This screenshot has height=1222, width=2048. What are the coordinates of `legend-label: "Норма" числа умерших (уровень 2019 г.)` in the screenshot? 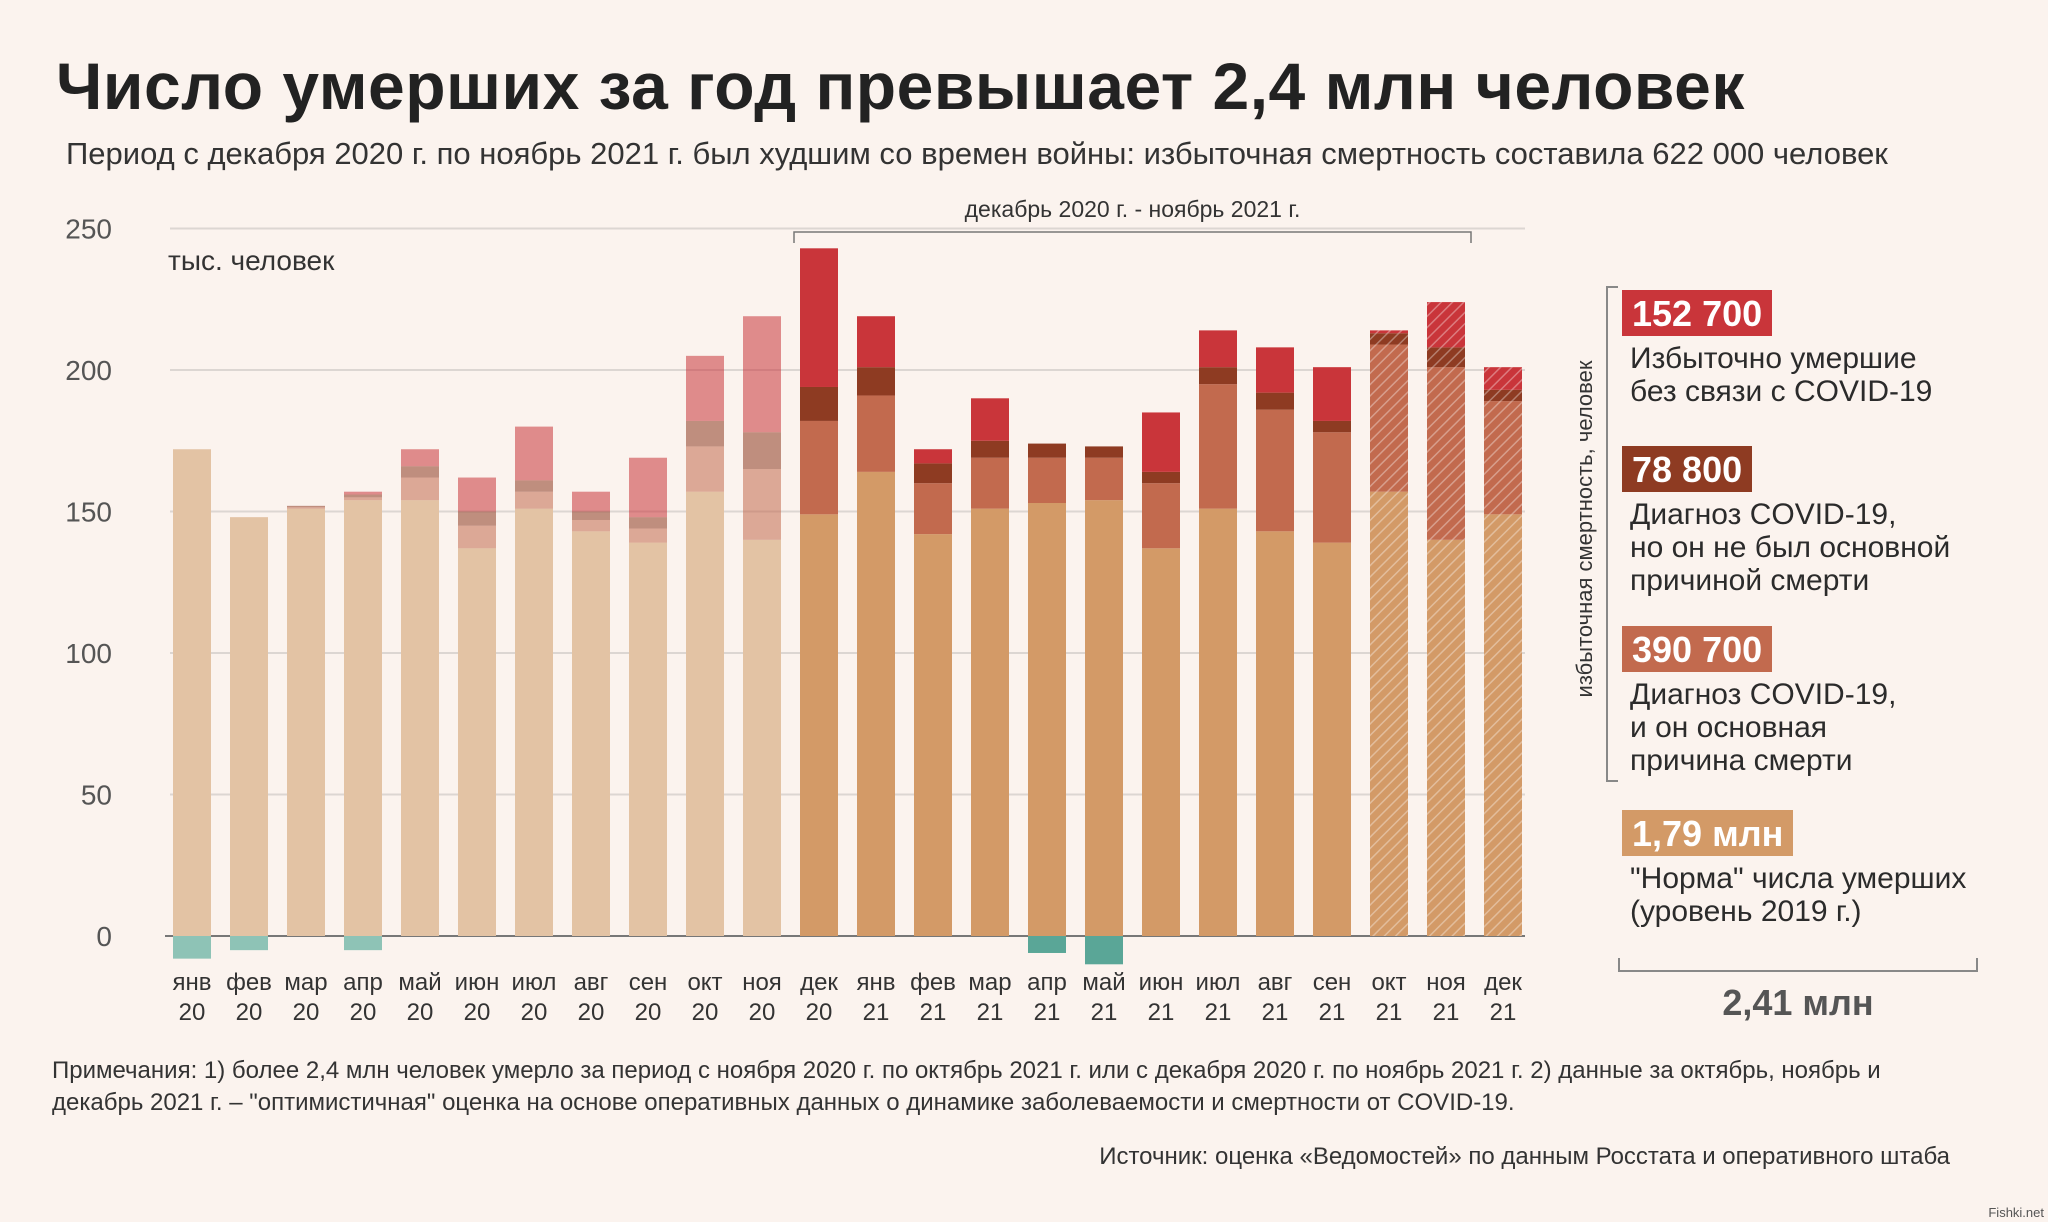 It's located at (1798, 895).